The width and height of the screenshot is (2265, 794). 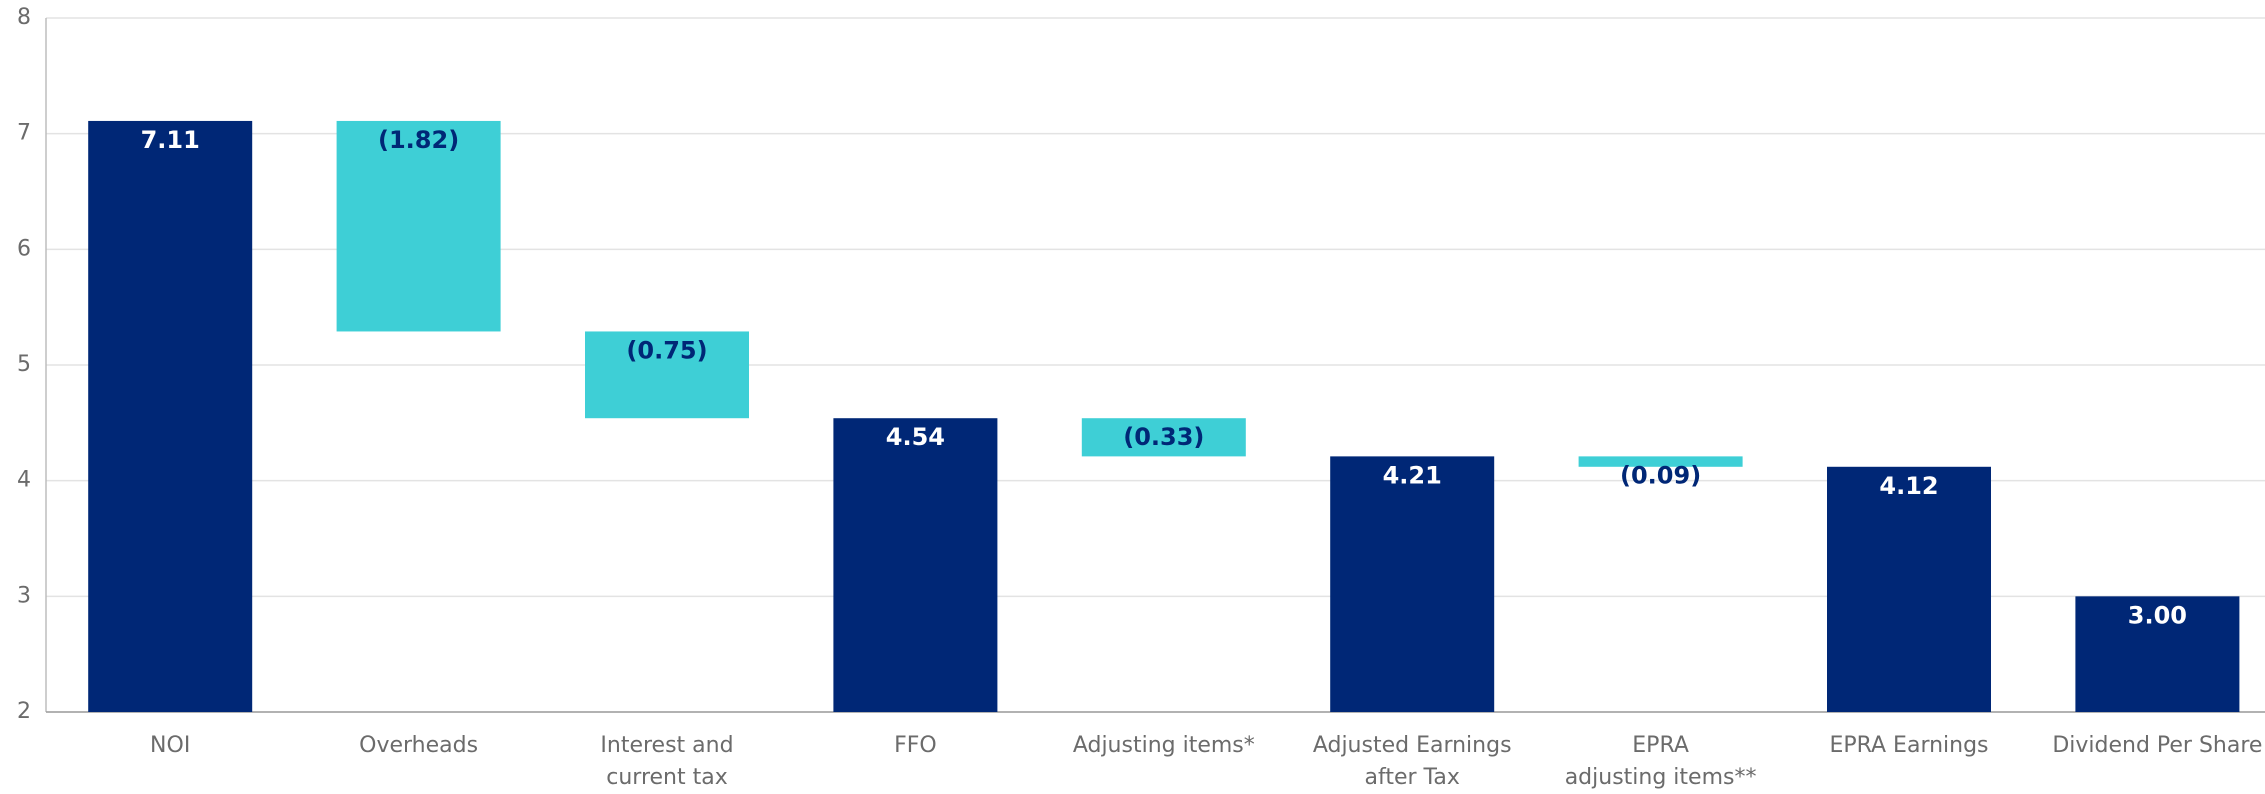 What do you see at coordinates (1660, 475) in the screenshot?
I see `value-label: (0.09)` at bounding box center [1660, 475].